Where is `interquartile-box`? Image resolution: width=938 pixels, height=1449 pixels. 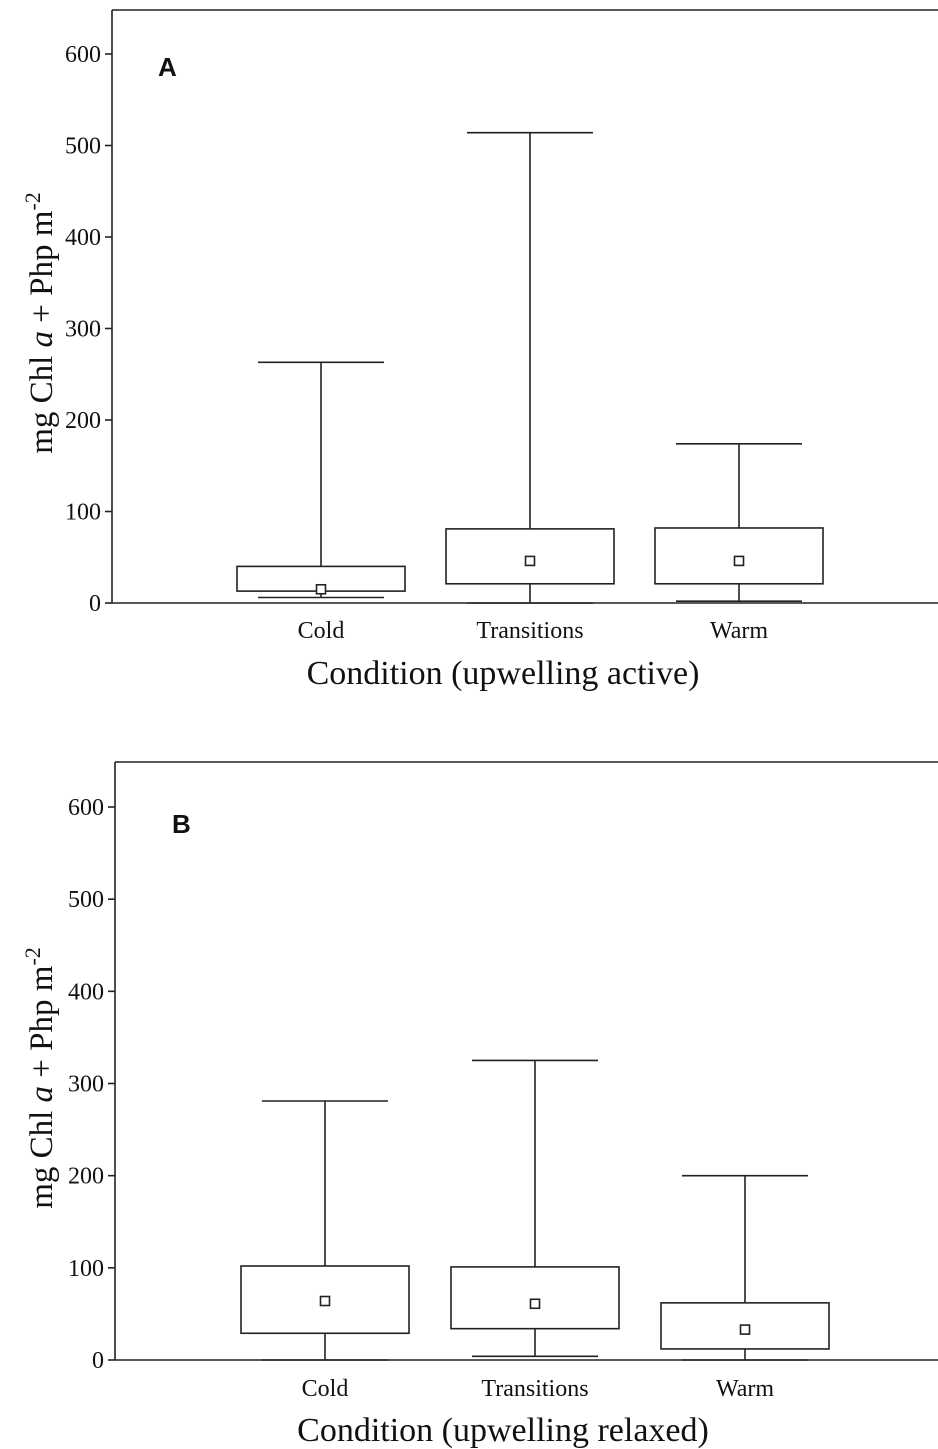 interquartile-box is located at coordinates (535, 1298).